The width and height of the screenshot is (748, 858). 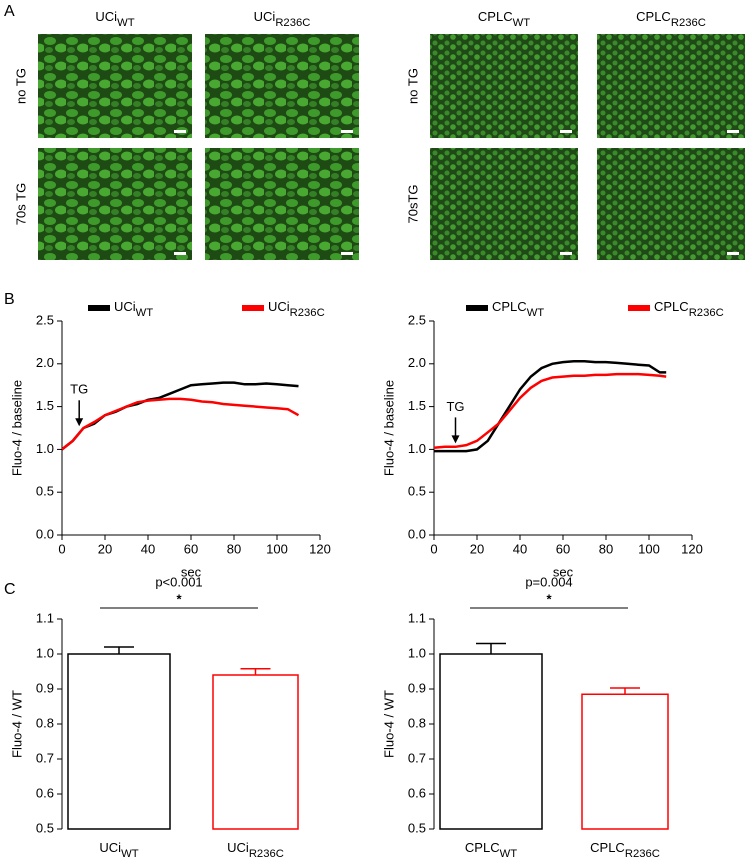 I want to click on row-label: no TG, so click(x=20, y=86).